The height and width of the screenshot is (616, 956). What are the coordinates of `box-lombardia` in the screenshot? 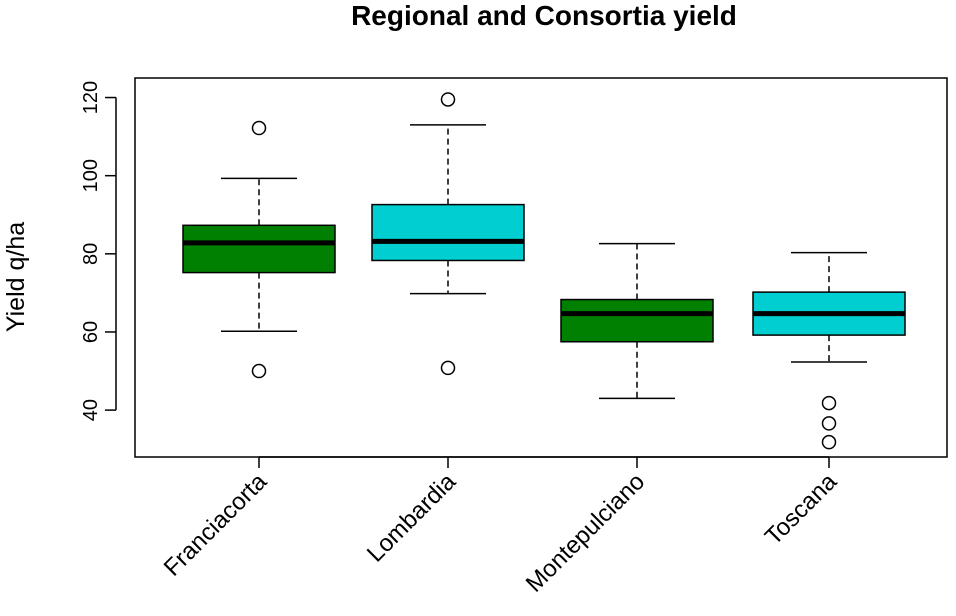 It's located at (448, 234).